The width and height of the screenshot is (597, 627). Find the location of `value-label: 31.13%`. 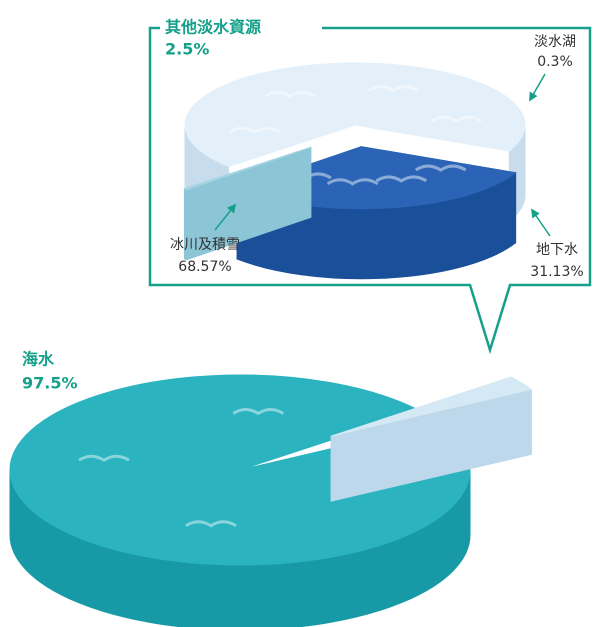

value-label: 31.13% is located at coordinates (556, 272).